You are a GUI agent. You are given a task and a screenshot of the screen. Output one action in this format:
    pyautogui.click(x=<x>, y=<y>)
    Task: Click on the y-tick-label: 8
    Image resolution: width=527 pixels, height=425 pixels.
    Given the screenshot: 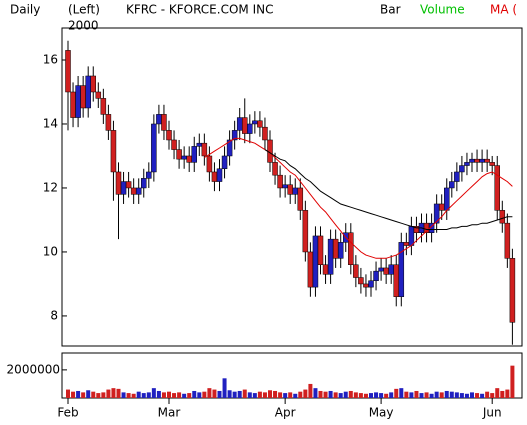 What is the action you would take?
    pyautogui.click(x=54, y=315)
    